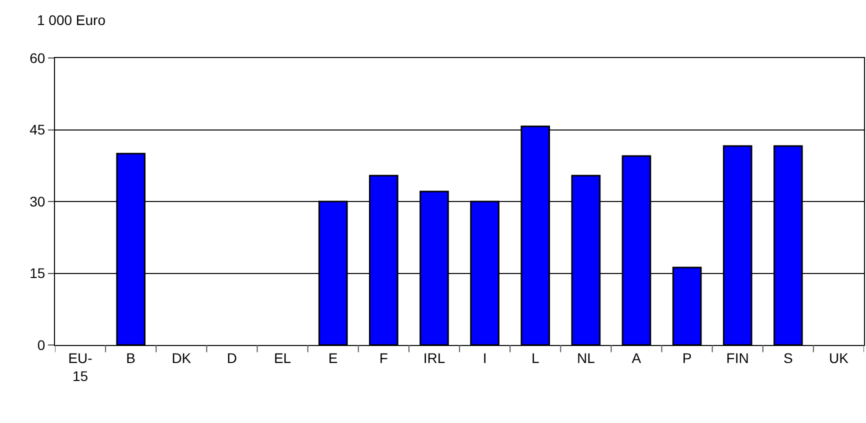 The height and width of the screenshot is (423, 866). What do you see at coordinates (383, 358) in the screenshot?
I see `x-tick-label: F` at bounding box center [383, 358].